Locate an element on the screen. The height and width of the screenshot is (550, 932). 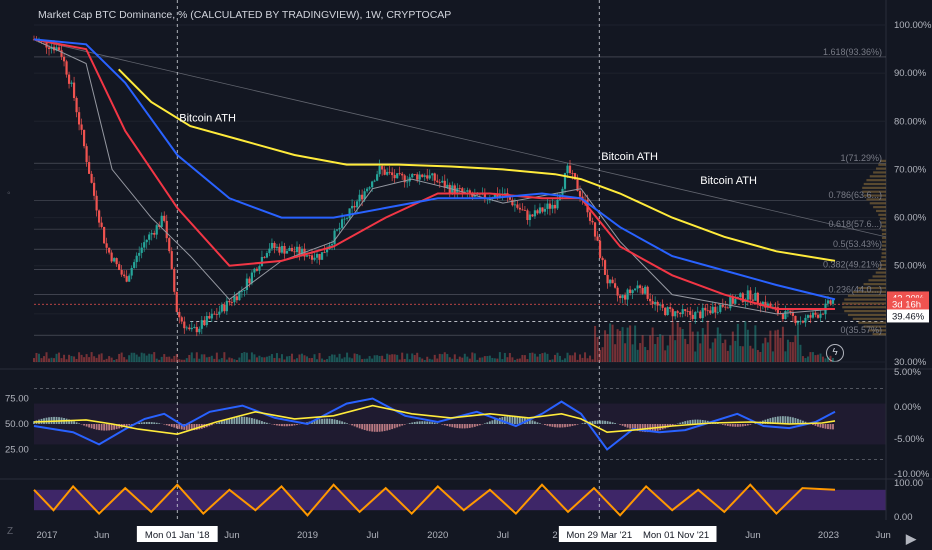
x-axis-label: 2 is located at coordinates (554, 535).